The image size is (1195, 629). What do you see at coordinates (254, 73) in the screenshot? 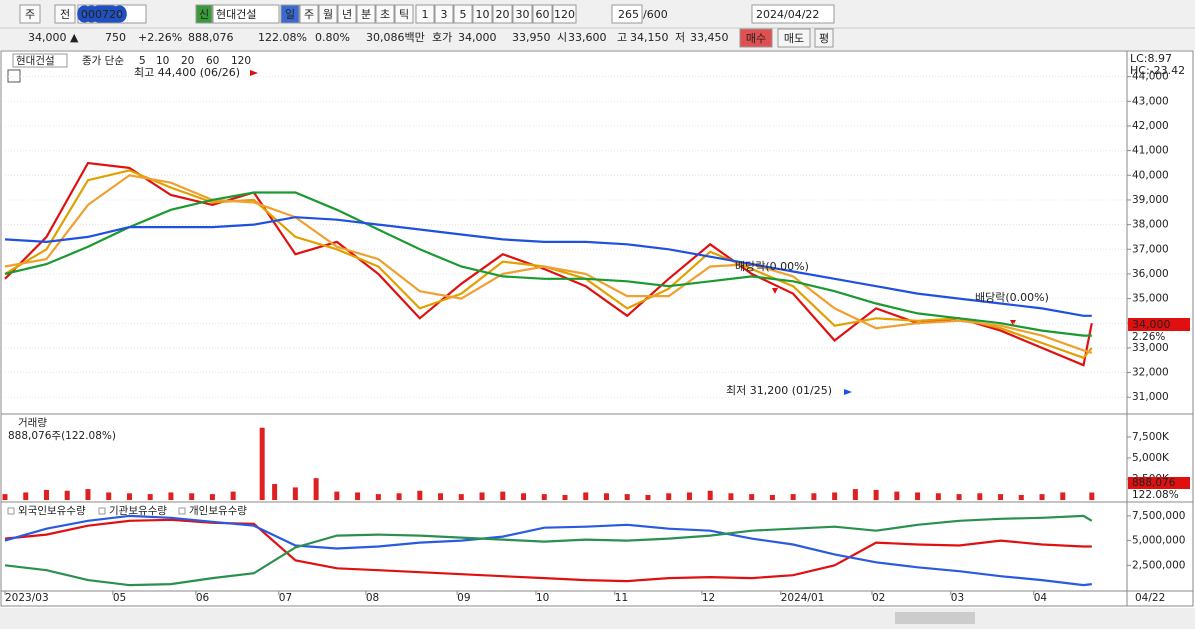
I see `arrow` at bounding box center [254, 73].